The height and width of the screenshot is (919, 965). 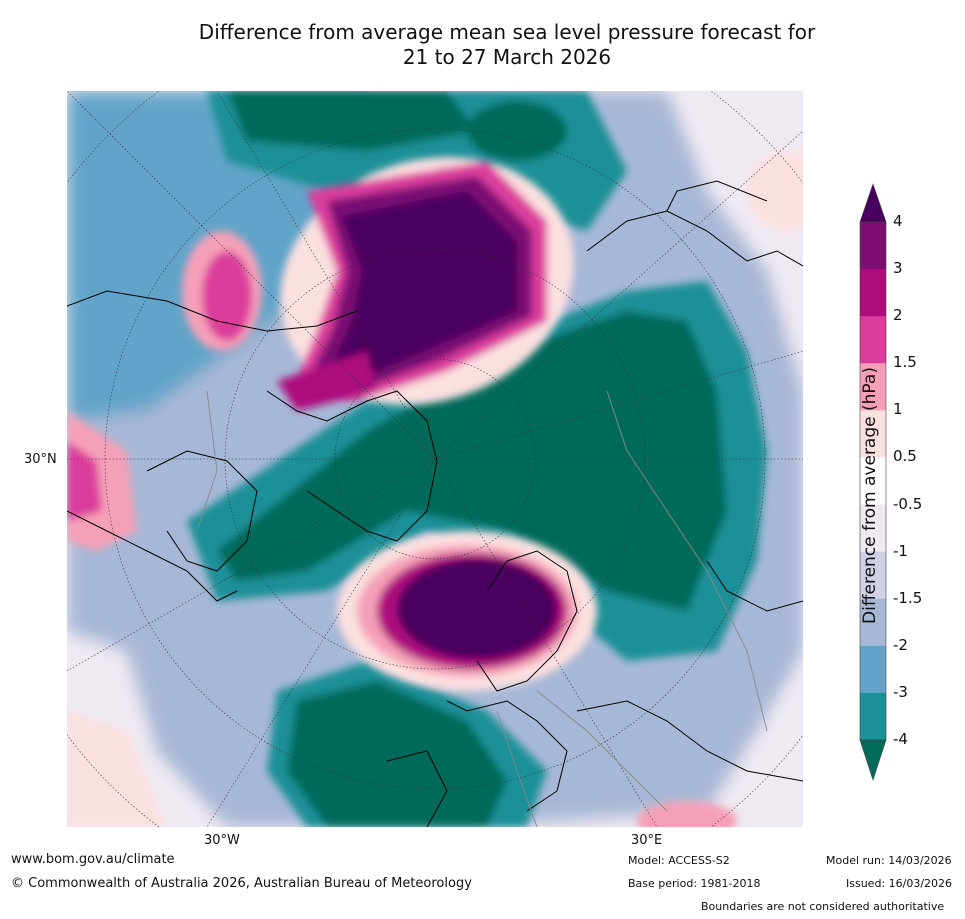 I want to click on pacific-high-anomaly, so click(x=425, y=284).